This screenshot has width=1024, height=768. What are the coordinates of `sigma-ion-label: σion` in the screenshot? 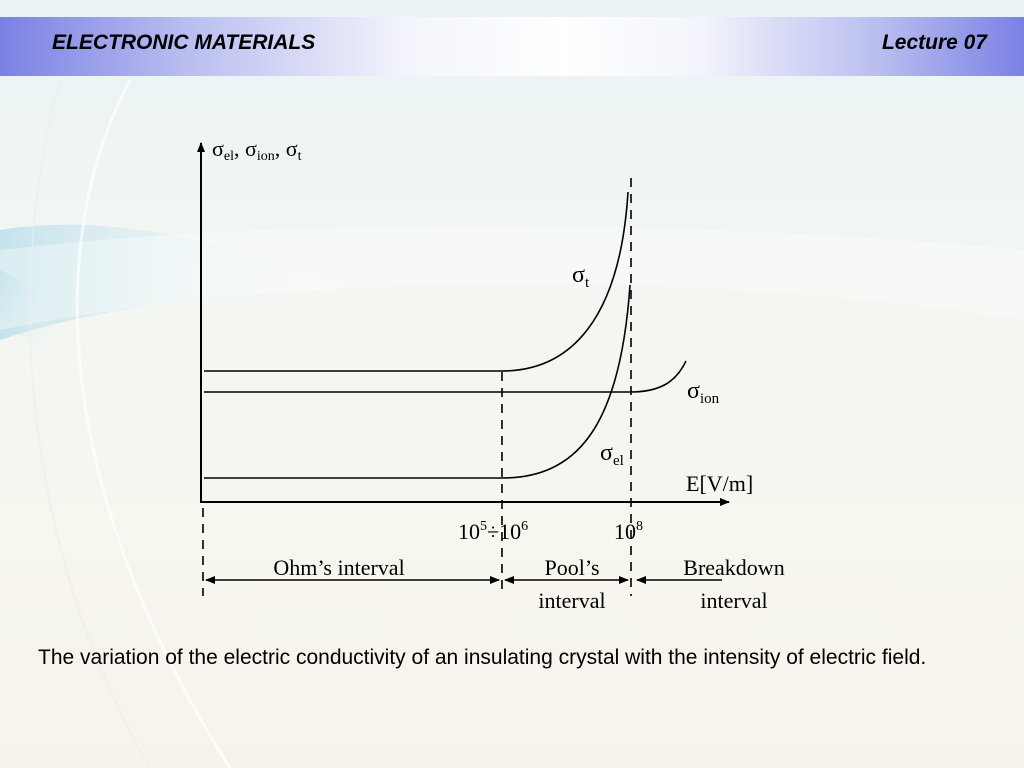 It's located at (703, 392).